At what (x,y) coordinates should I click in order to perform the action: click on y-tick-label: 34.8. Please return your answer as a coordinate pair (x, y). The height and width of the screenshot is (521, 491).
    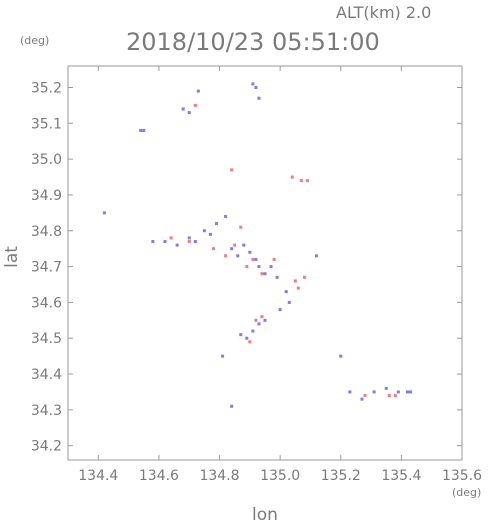
    Looking at the image, I should click on (46, 232).